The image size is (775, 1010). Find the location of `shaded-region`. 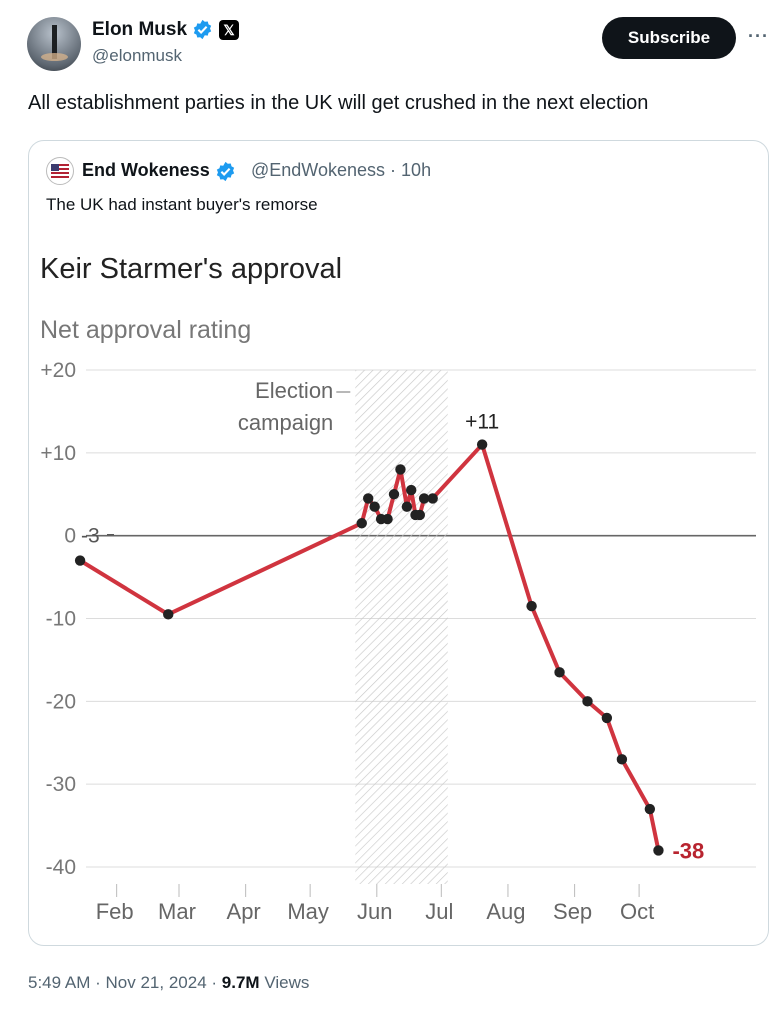

shaded-region is located at coordinates (401, 627).